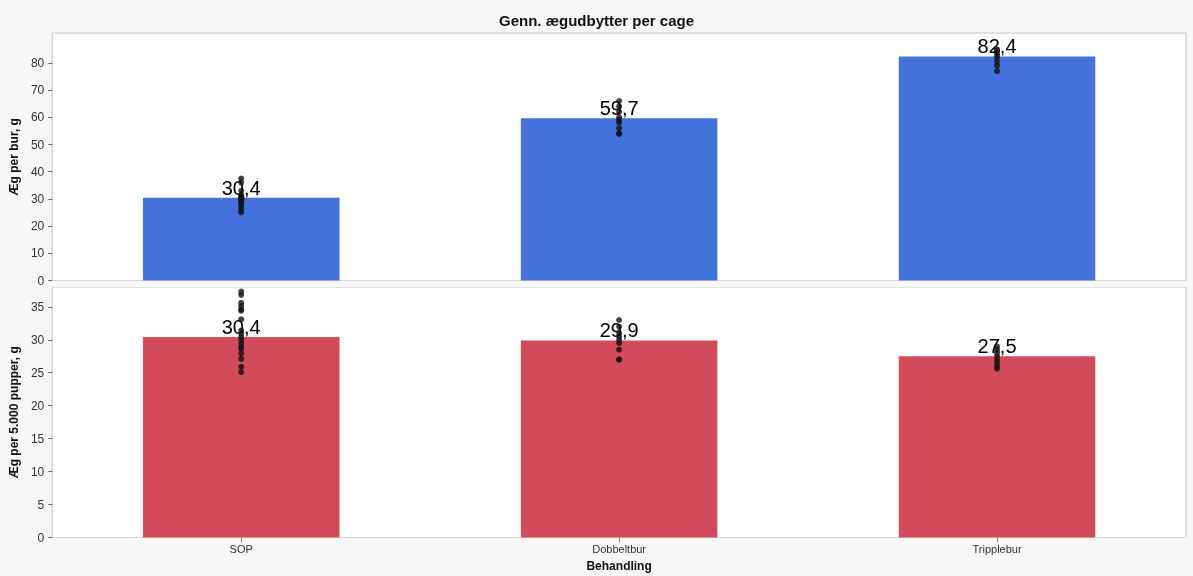 The width and height of the screenshot is (1193, 576). Describe the element at coordinates (37, 62) in the screenshot. I see `y-tick-label: 80` at that location.